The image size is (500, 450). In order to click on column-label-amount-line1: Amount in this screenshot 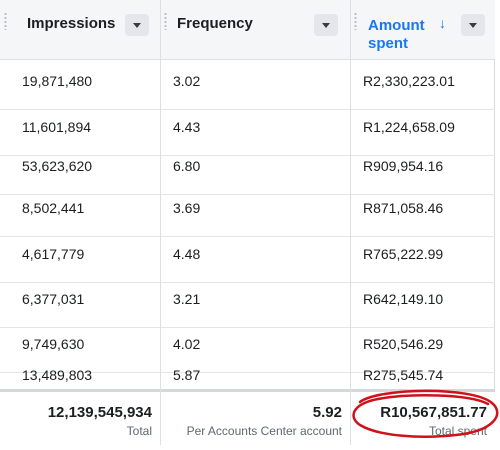, I will do `click(396, 25)`.